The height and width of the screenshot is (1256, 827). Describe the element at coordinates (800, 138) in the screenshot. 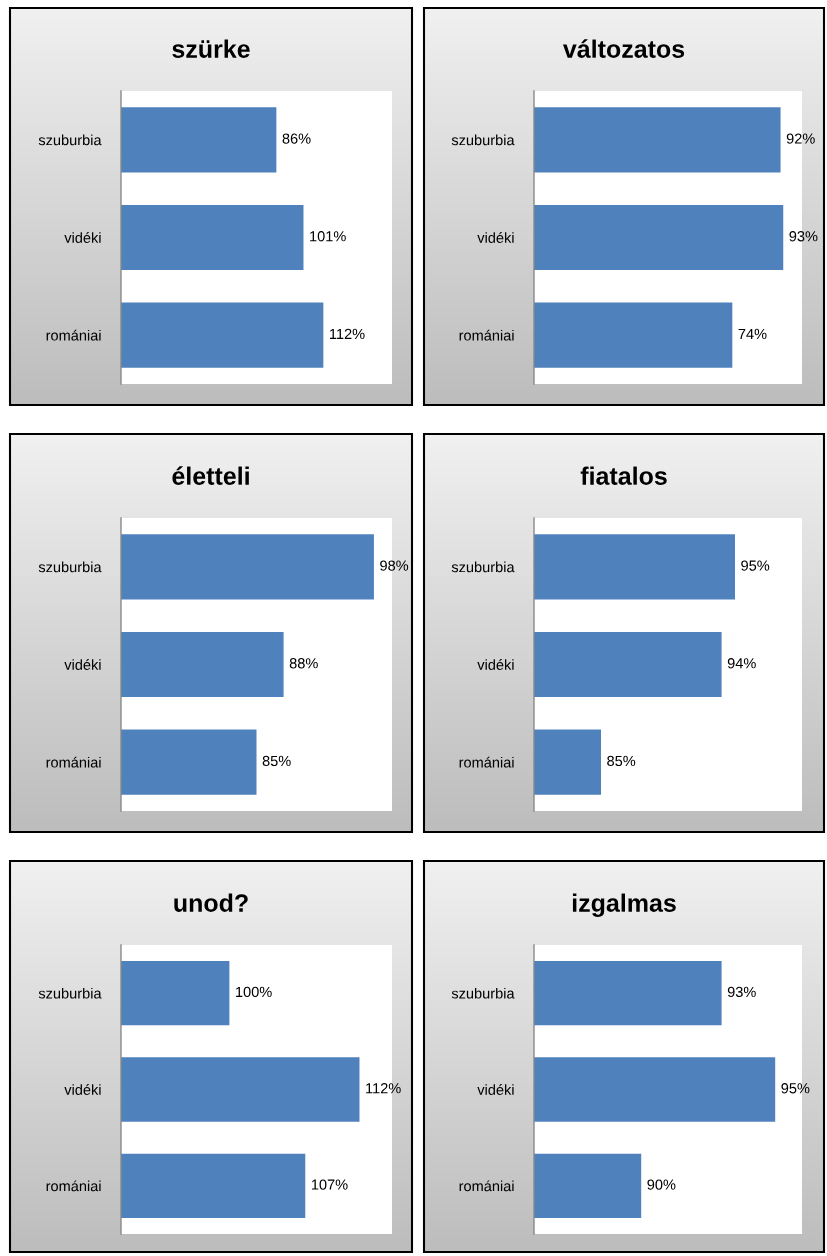

I see `data-label: 92%` at that location.